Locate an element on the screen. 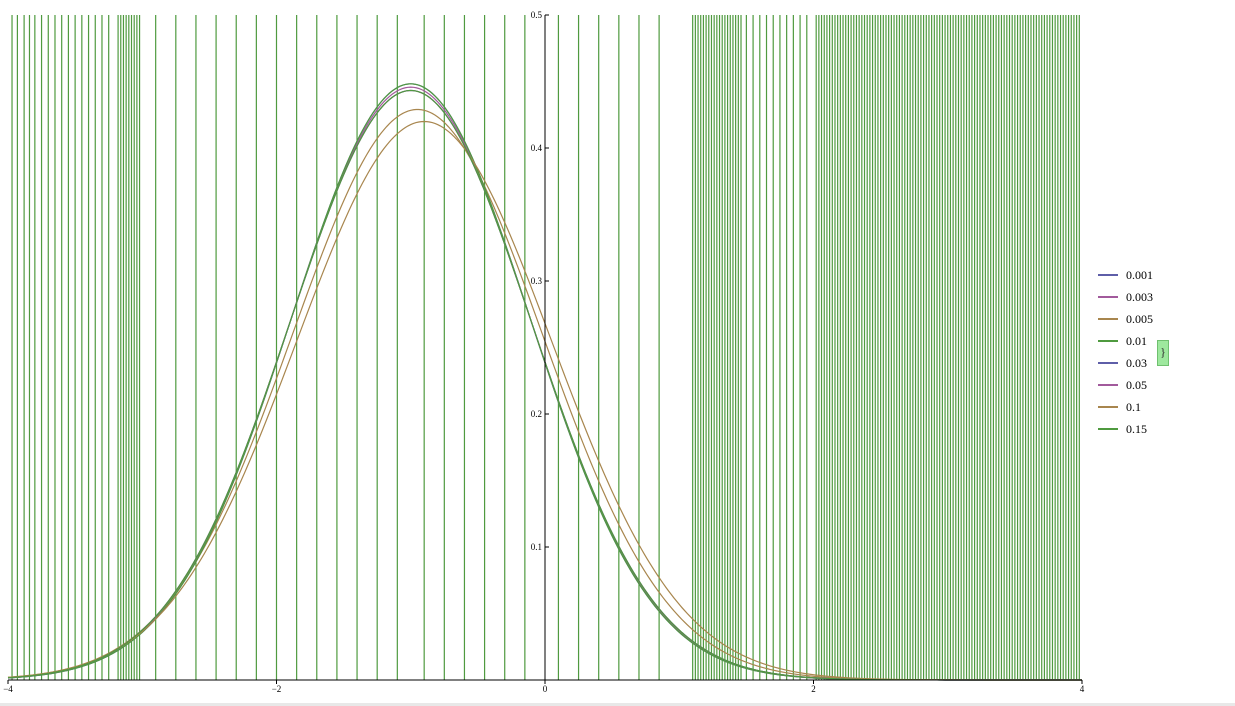 The image size is (1235, 706). legend-label: 0.03 is located at coordinates (1136, 362).